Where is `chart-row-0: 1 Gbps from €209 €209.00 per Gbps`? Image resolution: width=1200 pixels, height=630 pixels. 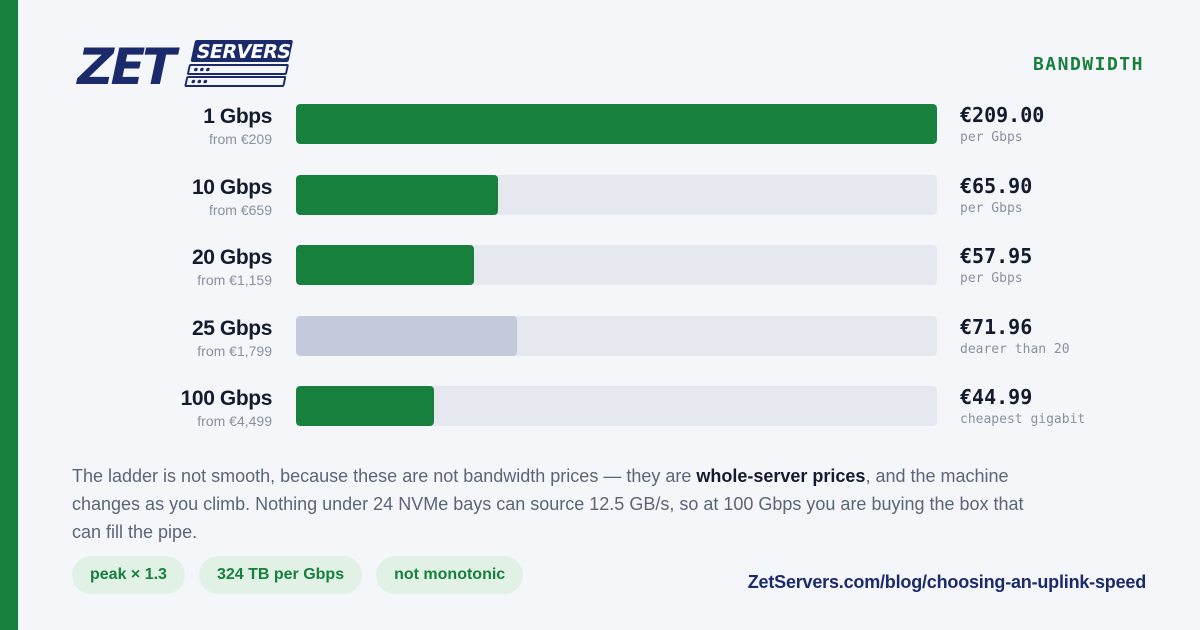 chart-row-0: 1 Gbps from €209 €209.00 per Gbps is located at coordinates (600, 137).